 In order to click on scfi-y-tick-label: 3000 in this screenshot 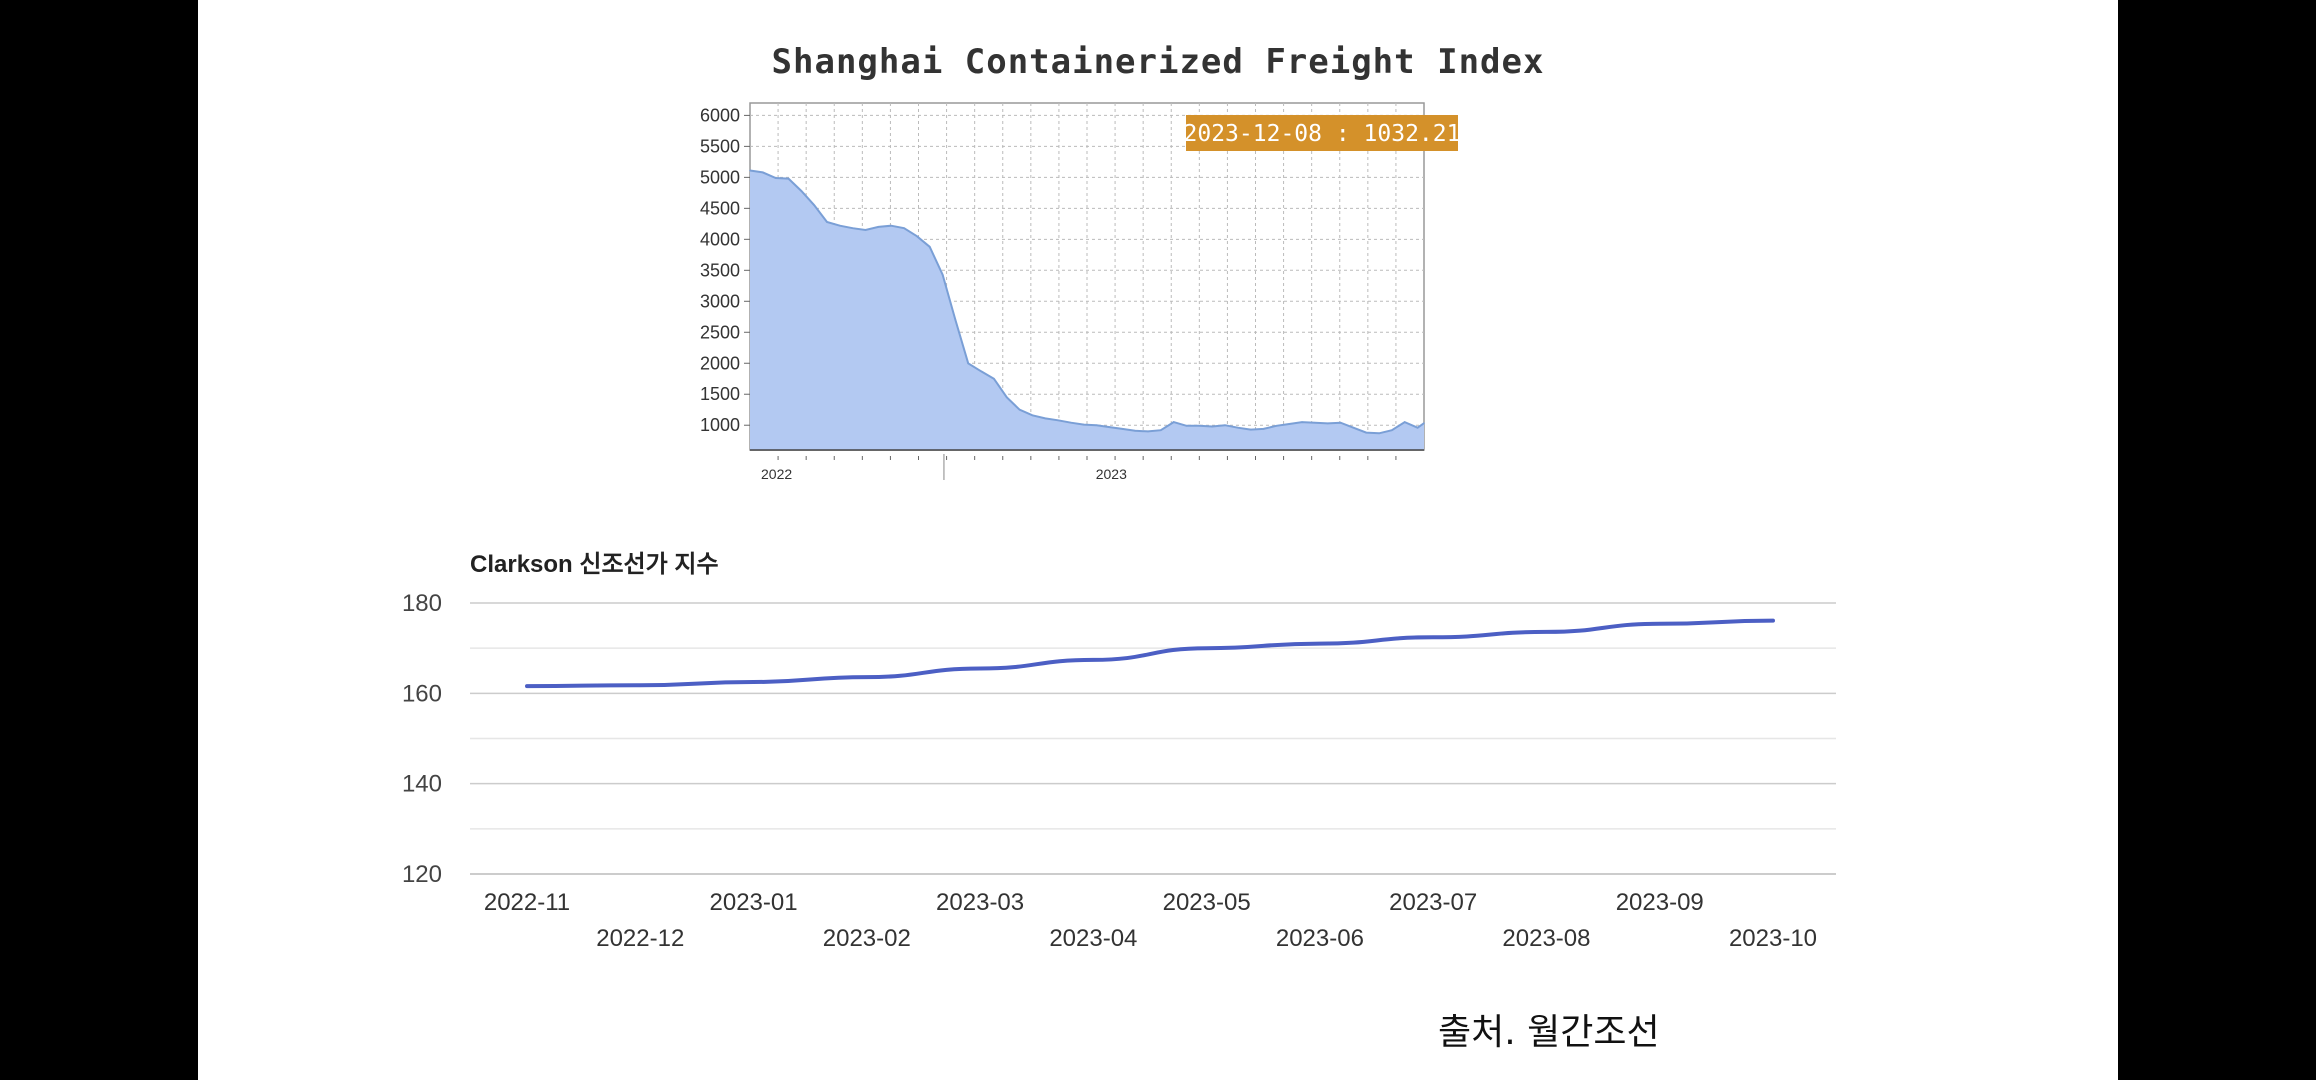, I will do `click(720, 301)`.